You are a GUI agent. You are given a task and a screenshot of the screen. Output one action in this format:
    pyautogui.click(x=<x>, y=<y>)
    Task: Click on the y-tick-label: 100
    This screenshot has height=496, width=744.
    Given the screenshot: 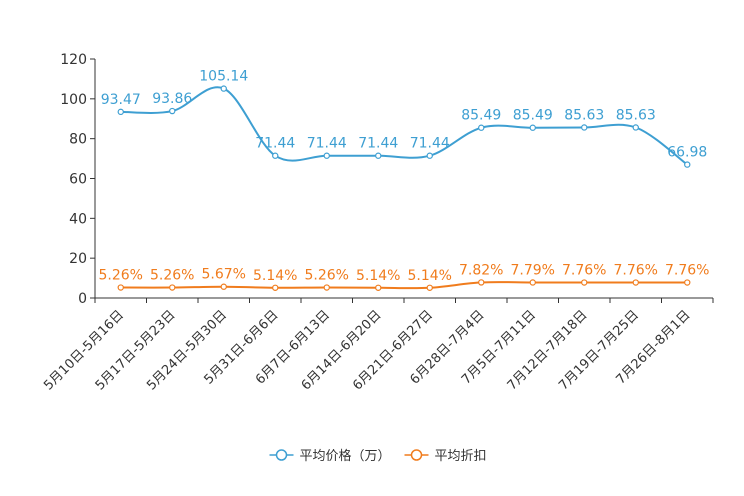 What is the action you would take?
    pyautogui.click(x=73, y=100)
    